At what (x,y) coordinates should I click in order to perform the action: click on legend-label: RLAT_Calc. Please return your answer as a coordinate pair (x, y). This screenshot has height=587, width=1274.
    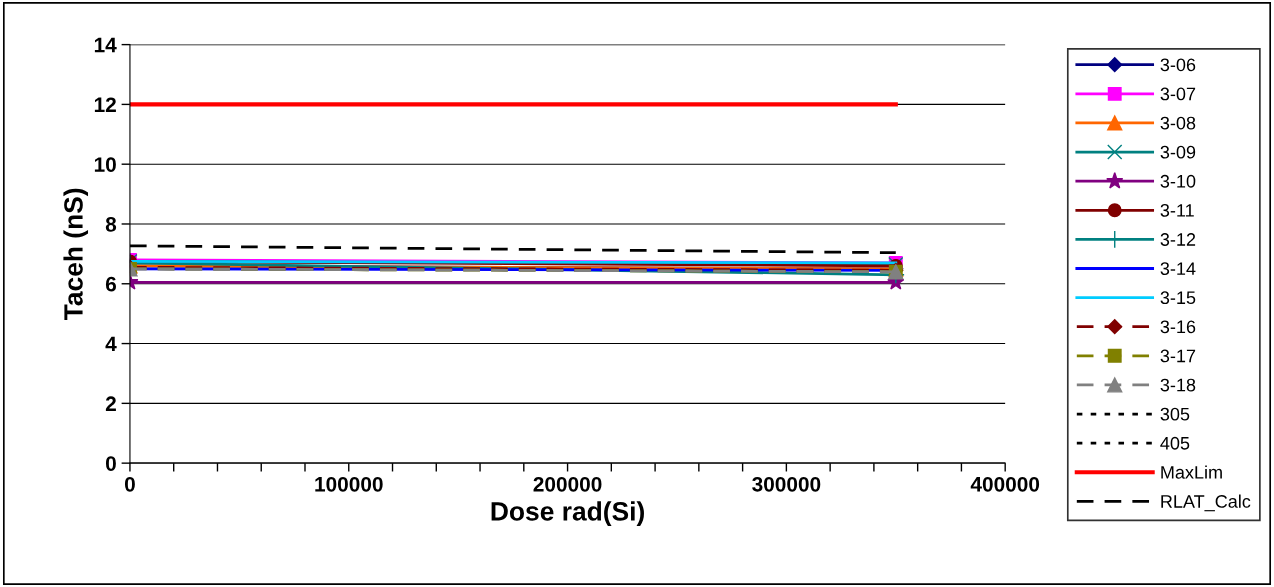
    Looking at the image, I should click on (1206, 503).